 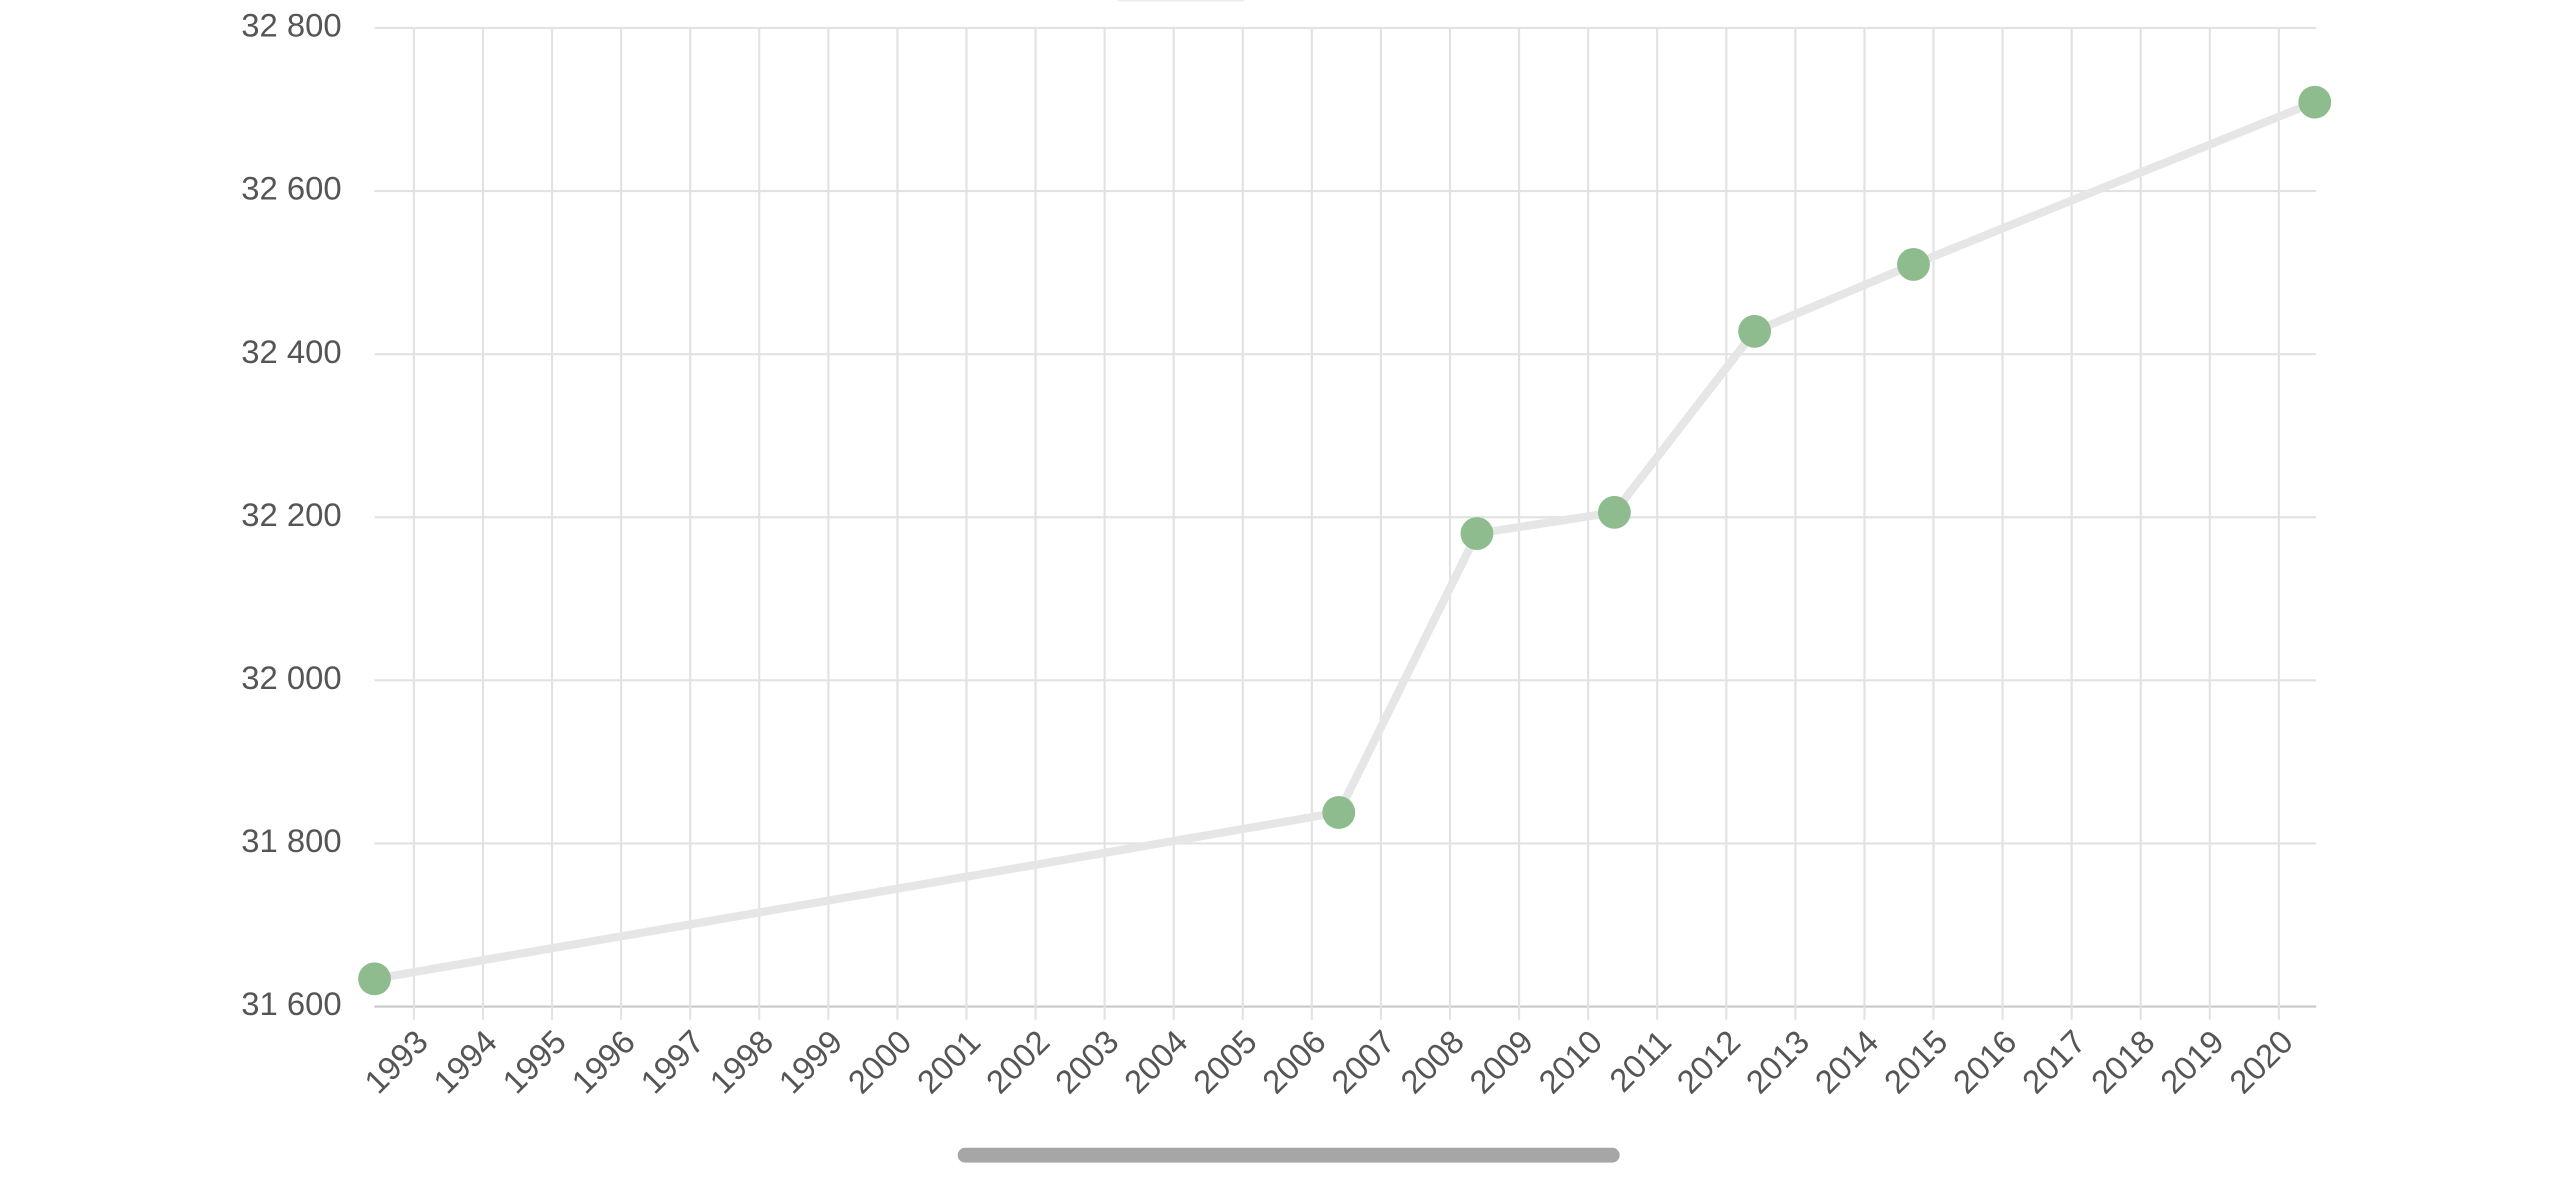 I want to click on x-tick-label: 2008, so click(x=1432, y=1062).